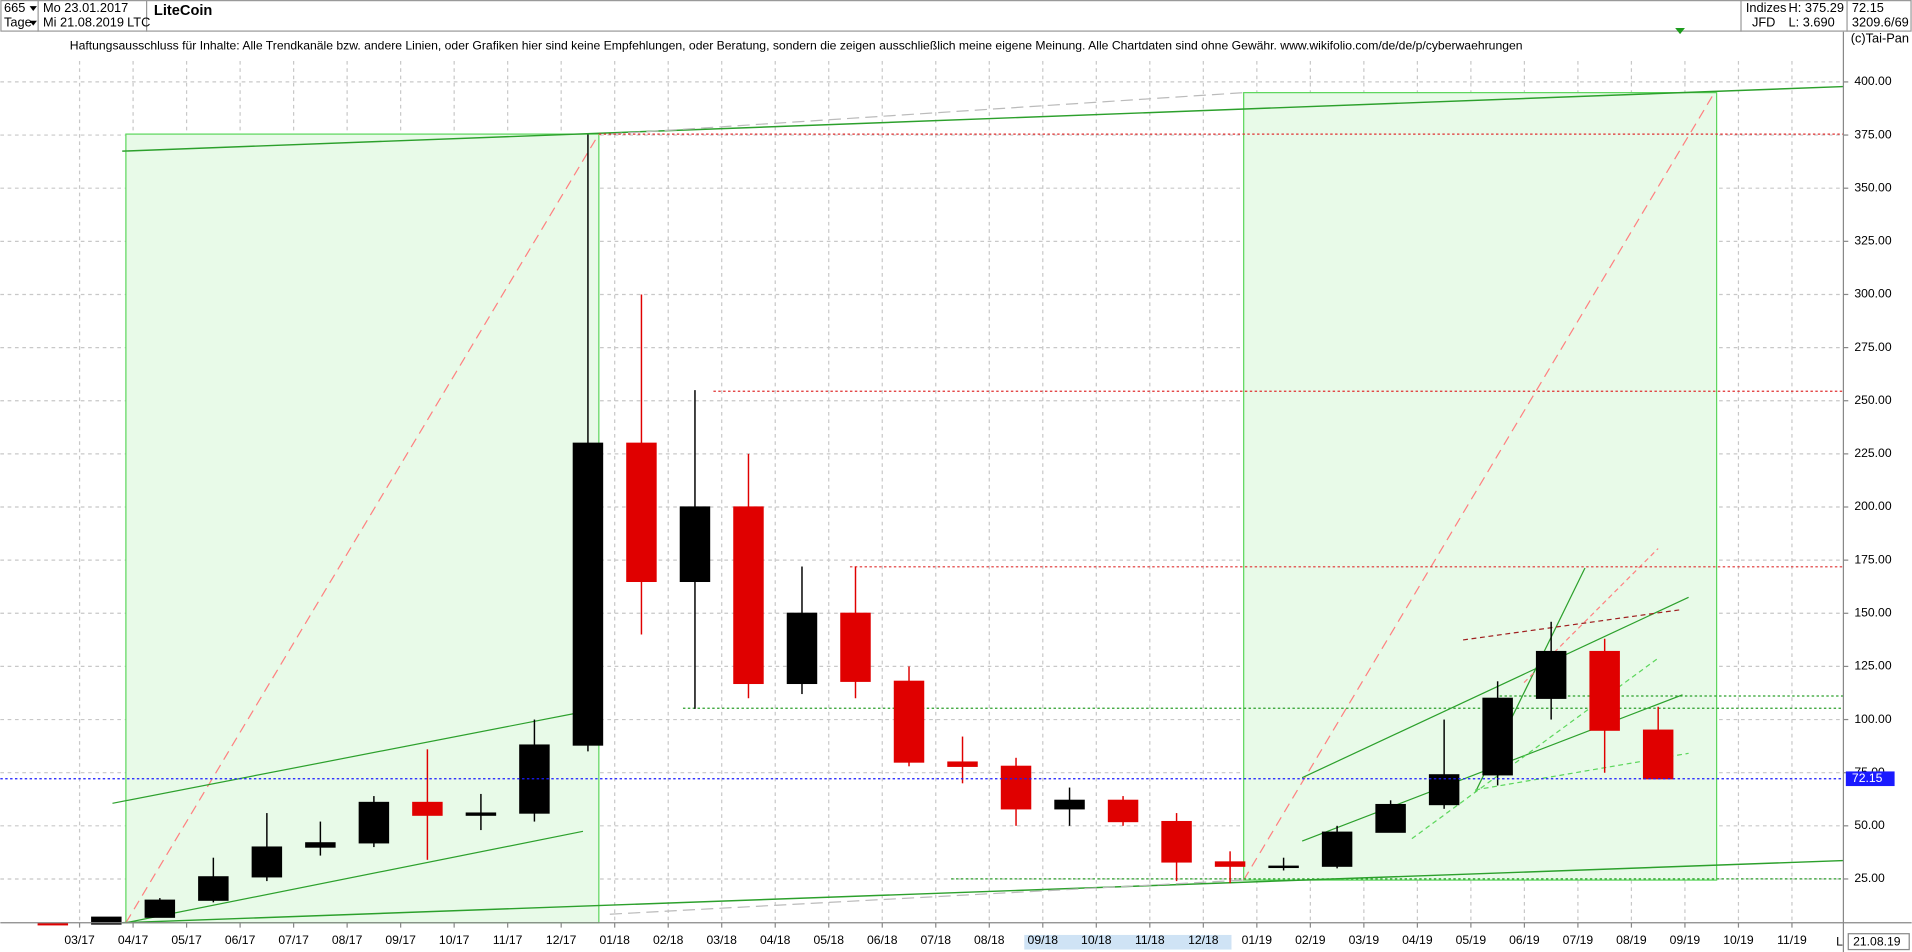 The width and height of the screenshot is (1912, 952). Describe the element at coordinates (18, 22) in the screenshot. I see `period-unit: Tage` at that location.